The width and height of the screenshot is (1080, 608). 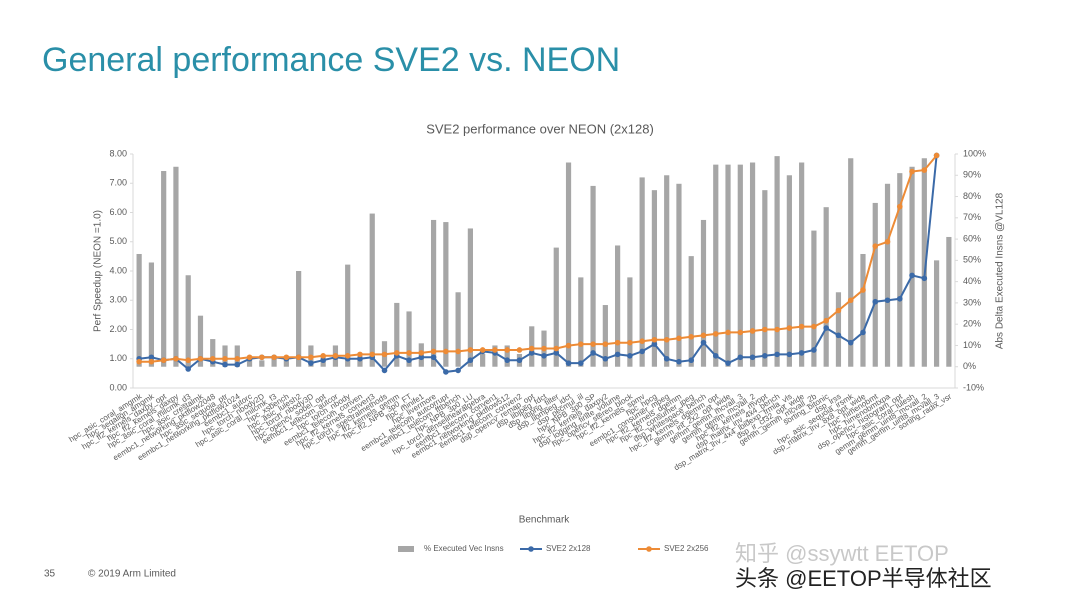 What do you see at coordinates (972, 345) in the screenshot?
I see `y2-tick-label: 10%` at bounding box center [972, 345].